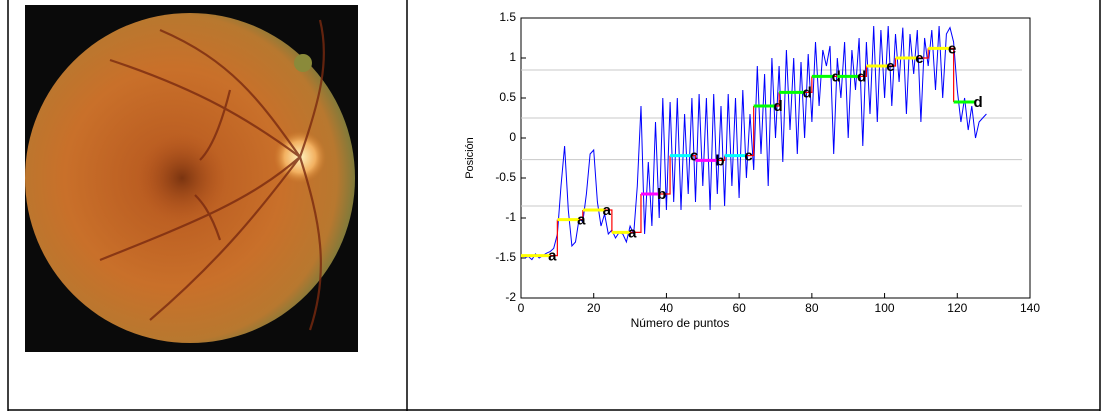 The width and height of the screenshot is (1108, 411). Describe the element at coordinates (512, 57) in the screenshot. I see `y-tick-label: 1` at that location.